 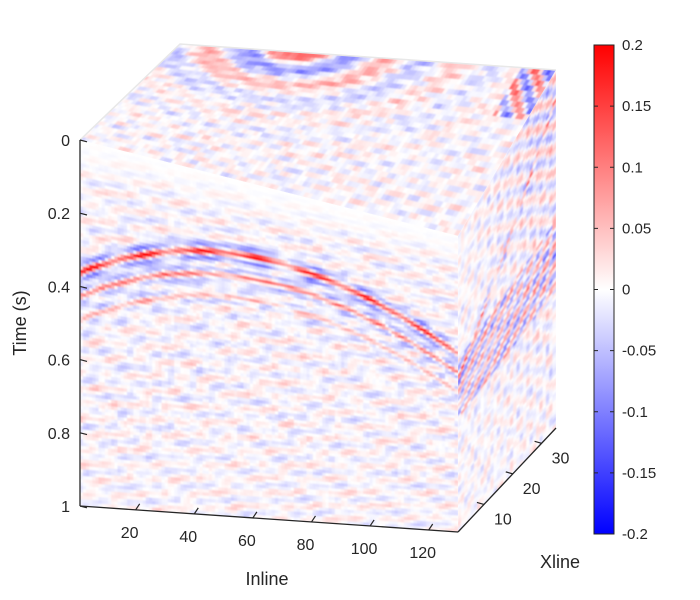 What do you see at coordinates (636, 228) in the screenshot?
I see `colorbar-tick-label: 0.05` at bounding box center [636, 228].